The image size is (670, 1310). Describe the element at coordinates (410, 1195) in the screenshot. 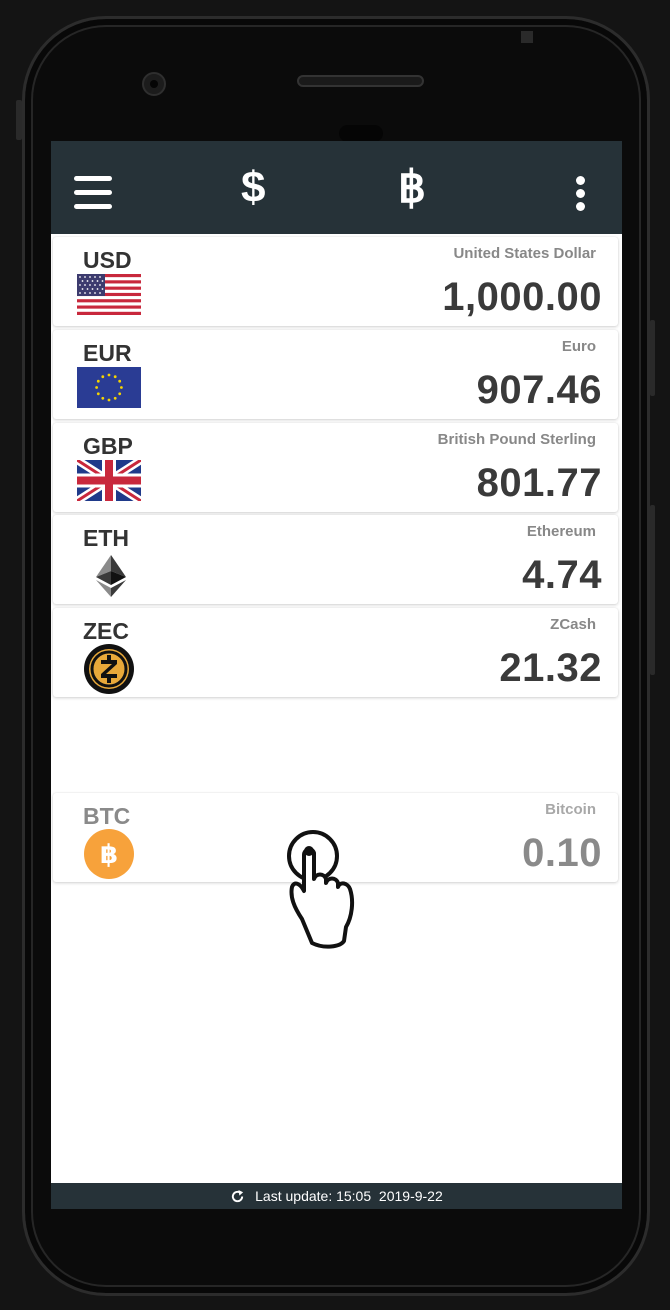

I see `last-update-date: 2019-9-22` at that location.